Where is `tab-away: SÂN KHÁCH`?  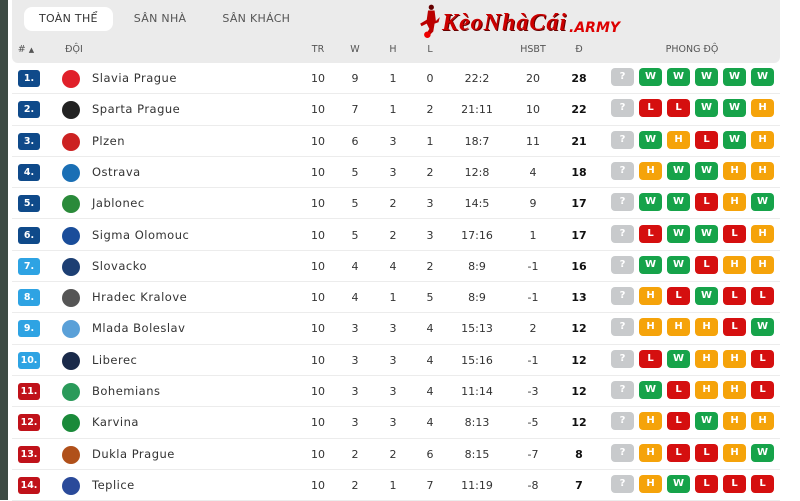
tab-away: SÂN KHÁCH is located at coordinates (256, 18).